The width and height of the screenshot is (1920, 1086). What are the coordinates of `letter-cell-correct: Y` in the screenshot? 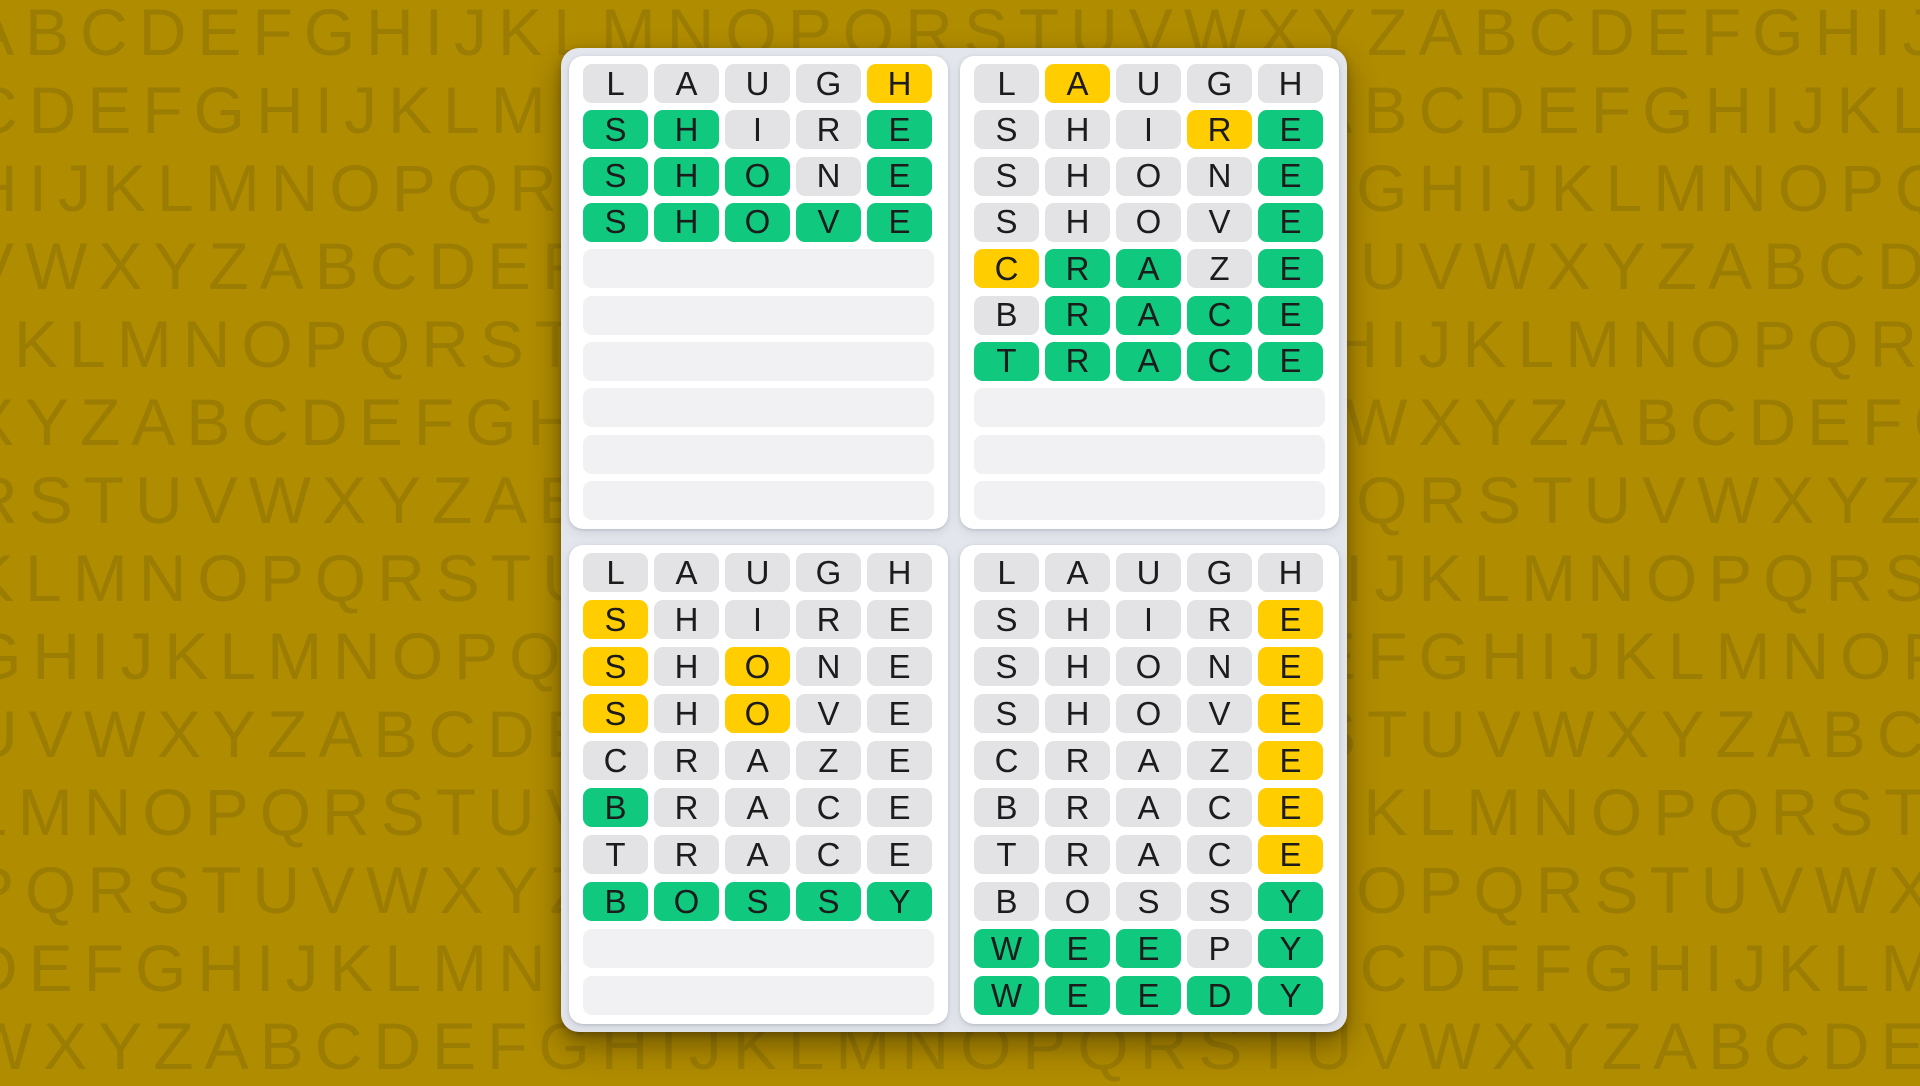 It's located at (899, 901).